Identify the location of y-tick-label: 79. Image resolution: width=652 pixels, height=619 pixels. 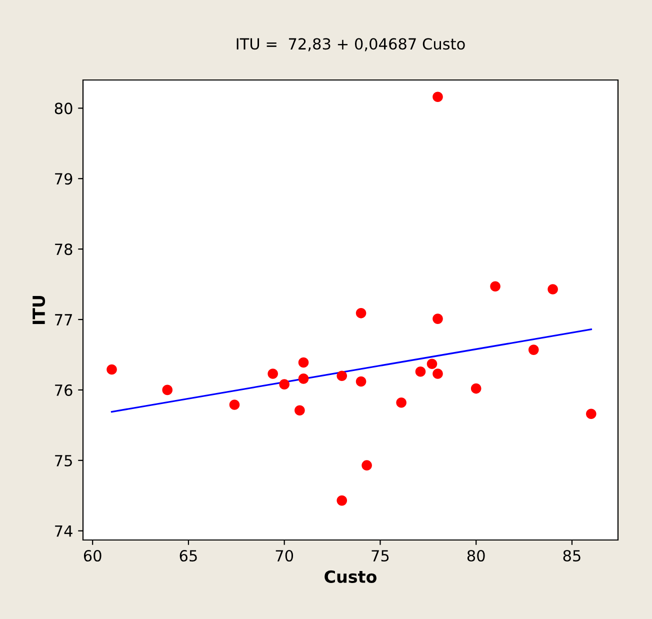
(63, 179).